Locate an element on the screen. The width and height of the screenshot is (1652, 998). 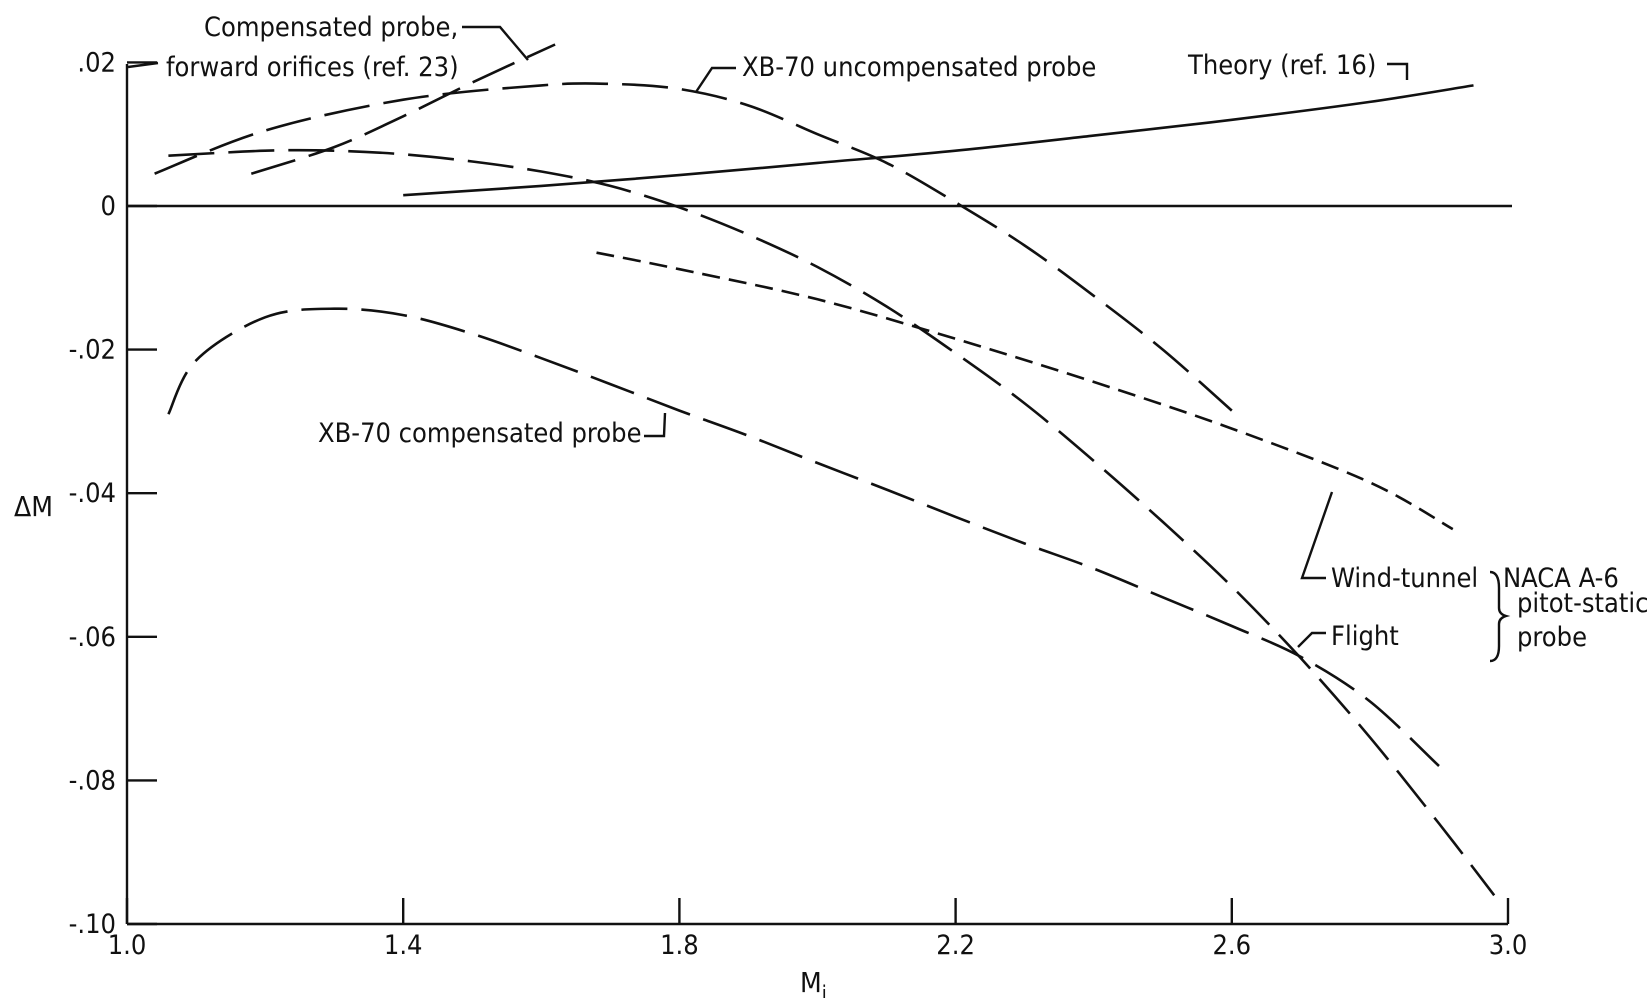
compensated-forward-curve is located at coordinates (403, 109).